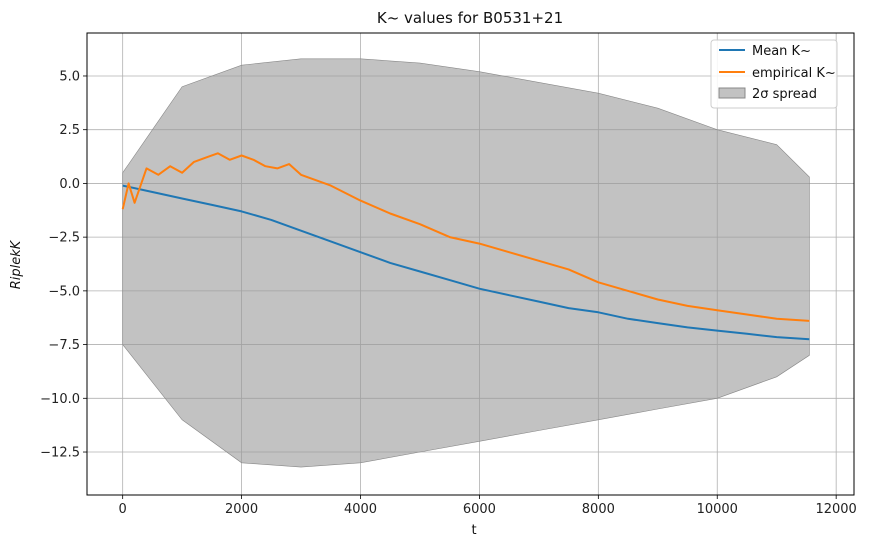 The image size is (883, 547). Describe the element at coordinates (64, 345) in the screenshot. I see `y-tick-label: −7.5` at that location.